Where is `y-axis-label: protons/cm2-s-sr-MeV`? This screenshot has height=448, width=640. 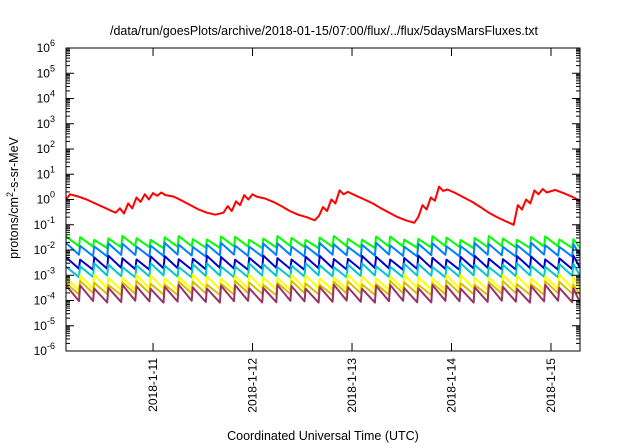 y-axis-label: protons/cm2-s-sr-MeV is located at coordinates (13, 197).